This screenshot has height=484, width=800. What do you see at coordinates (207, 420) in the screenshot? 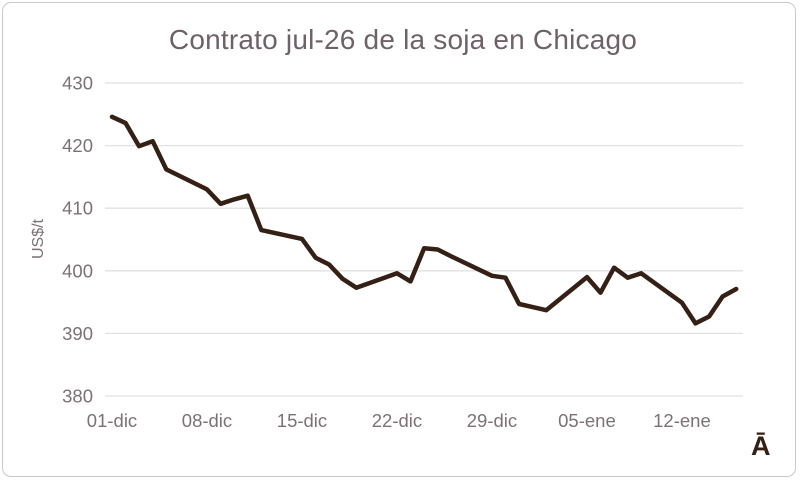
I see `x-tick-label: 08-dic` at bounding box center [207, 420].